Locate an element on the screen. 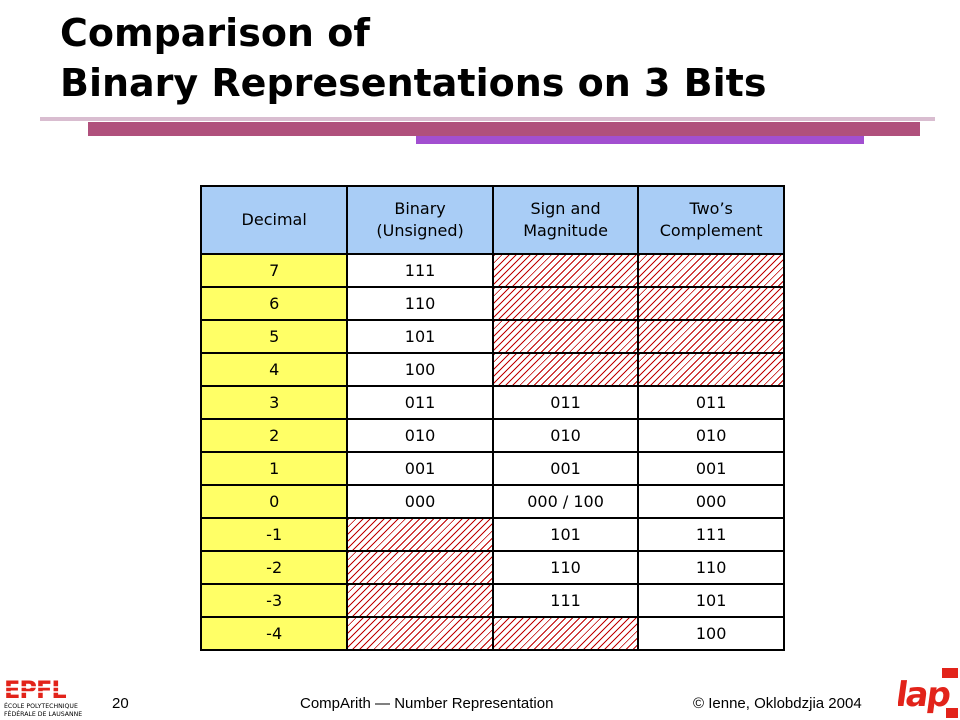 The image size is (960, 720). table-row: 0 000 000 / 100 000 is located at coordinates (492, 501).